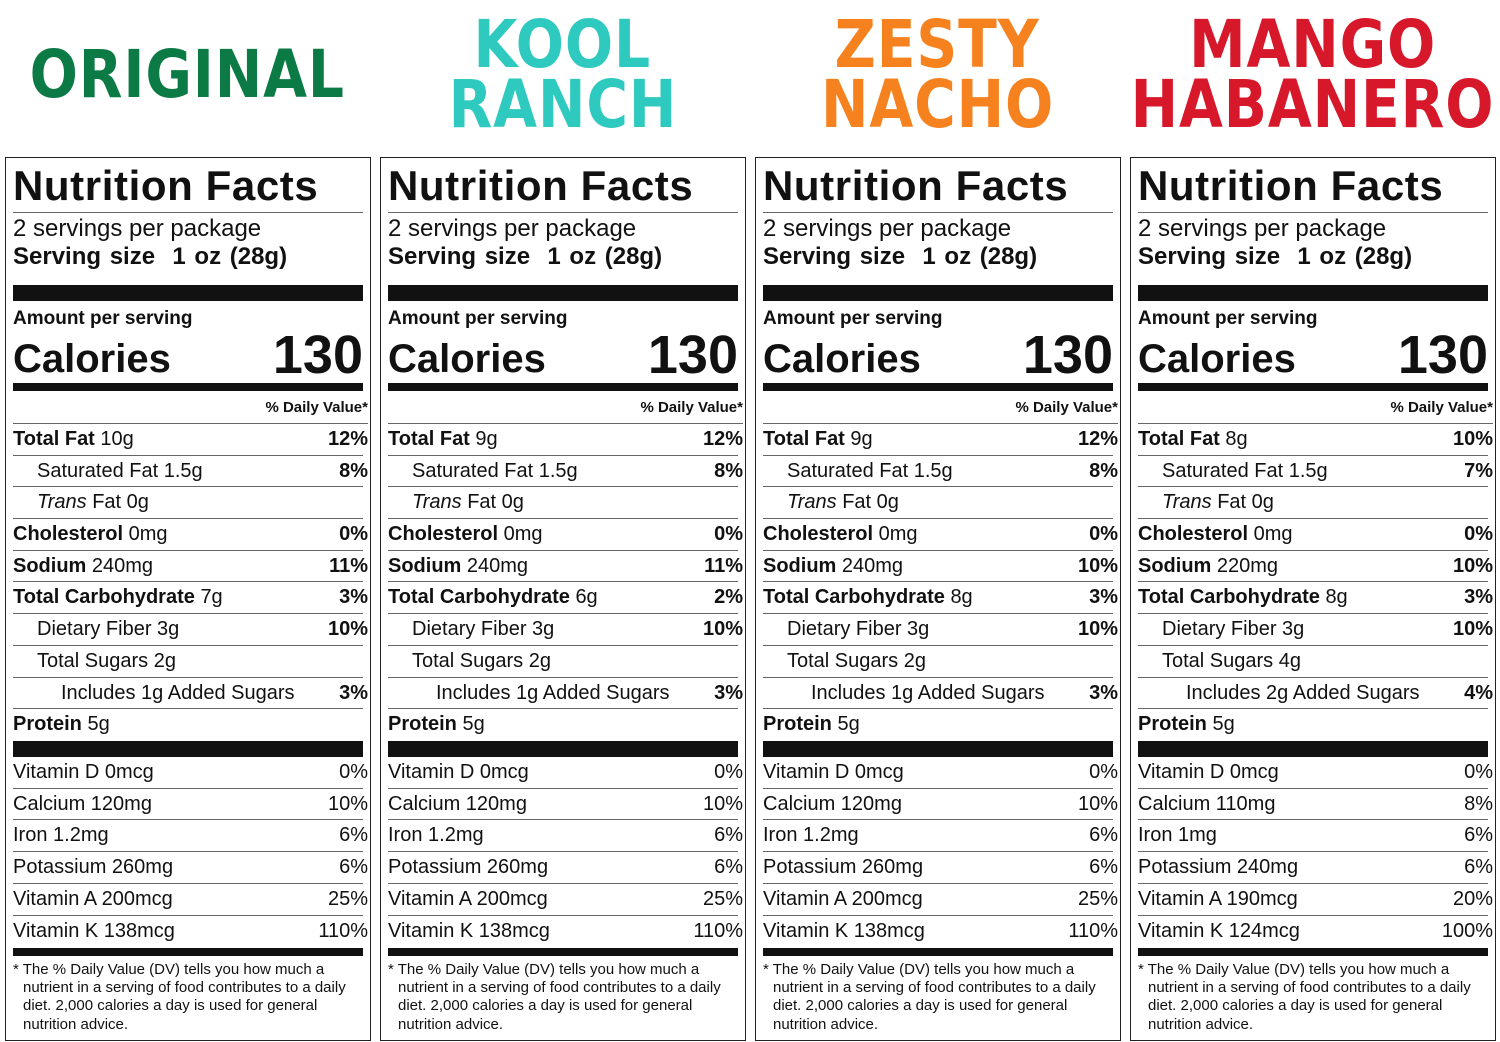 The image size is (1500, 1042). I want to click on vitamin-label: Potassium 240mg, so click(1218, 867).